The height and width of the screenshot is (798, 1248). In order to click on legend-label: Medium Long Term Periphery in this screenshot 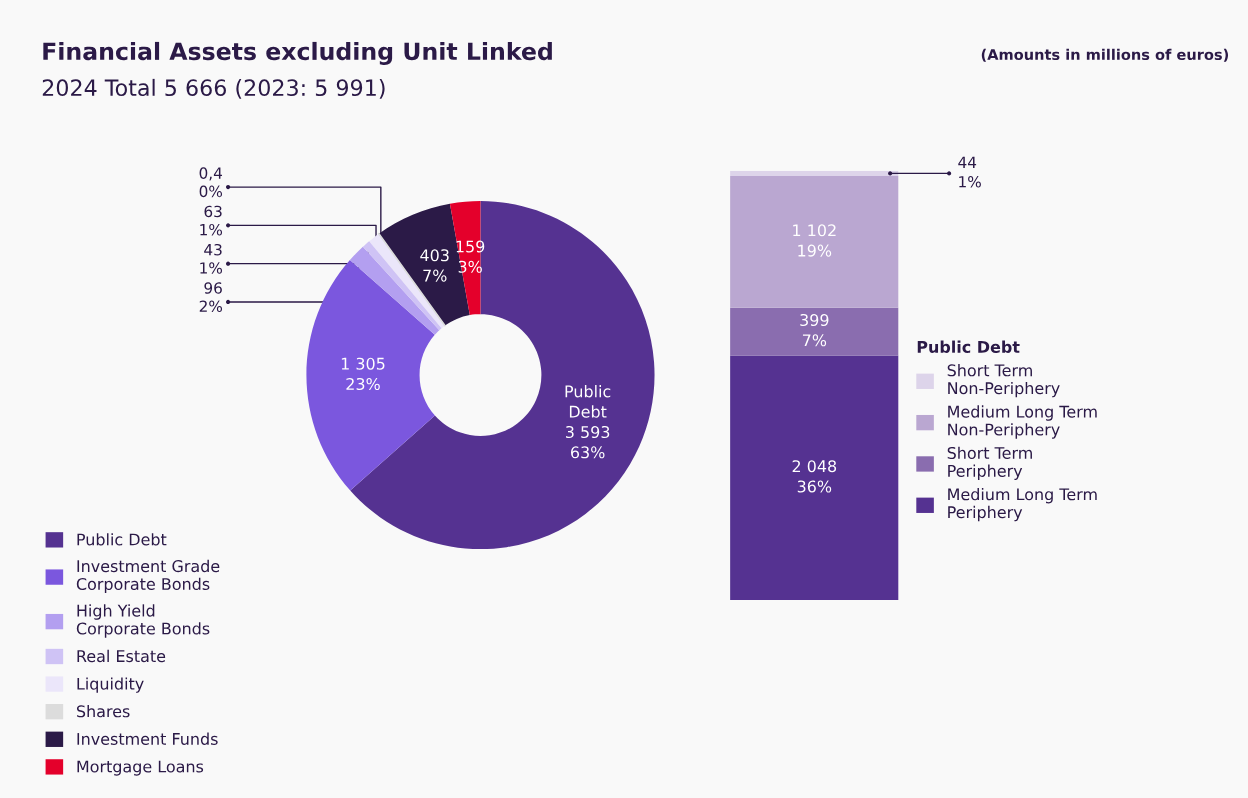, I will do `click(1022, 504)`.